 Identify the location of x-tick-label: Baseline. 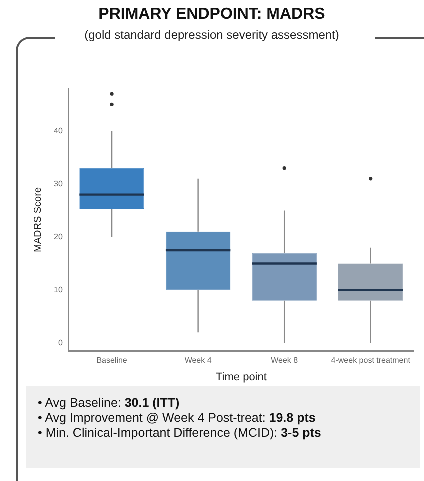
(112, 361).